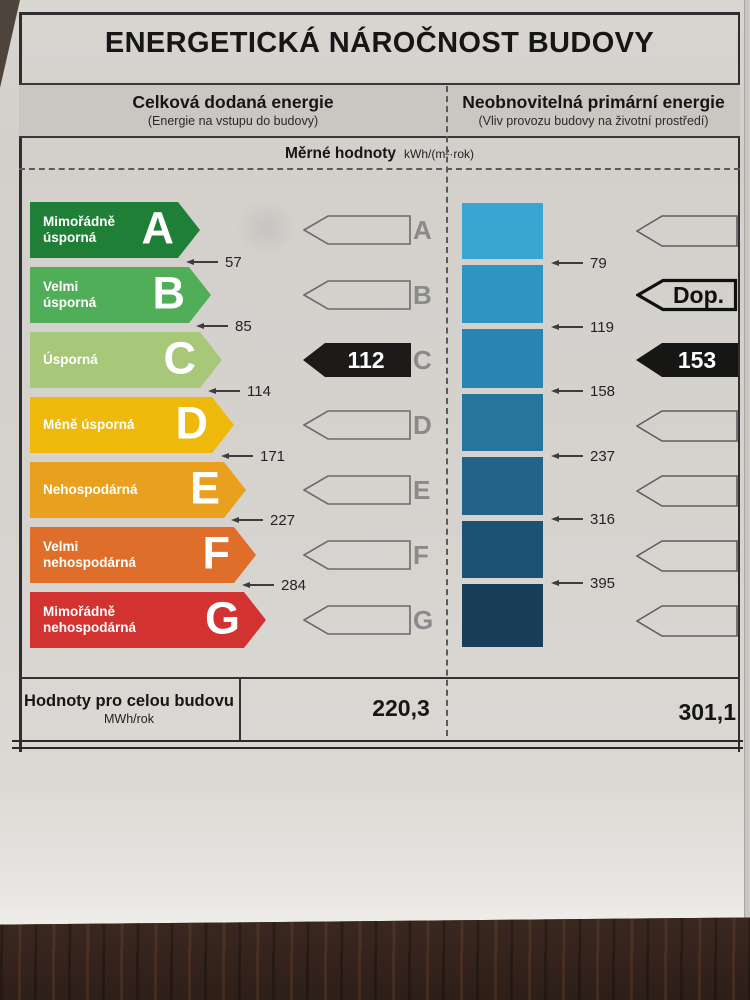  I want to click on scale-letter-f: F, so click(421, 555).